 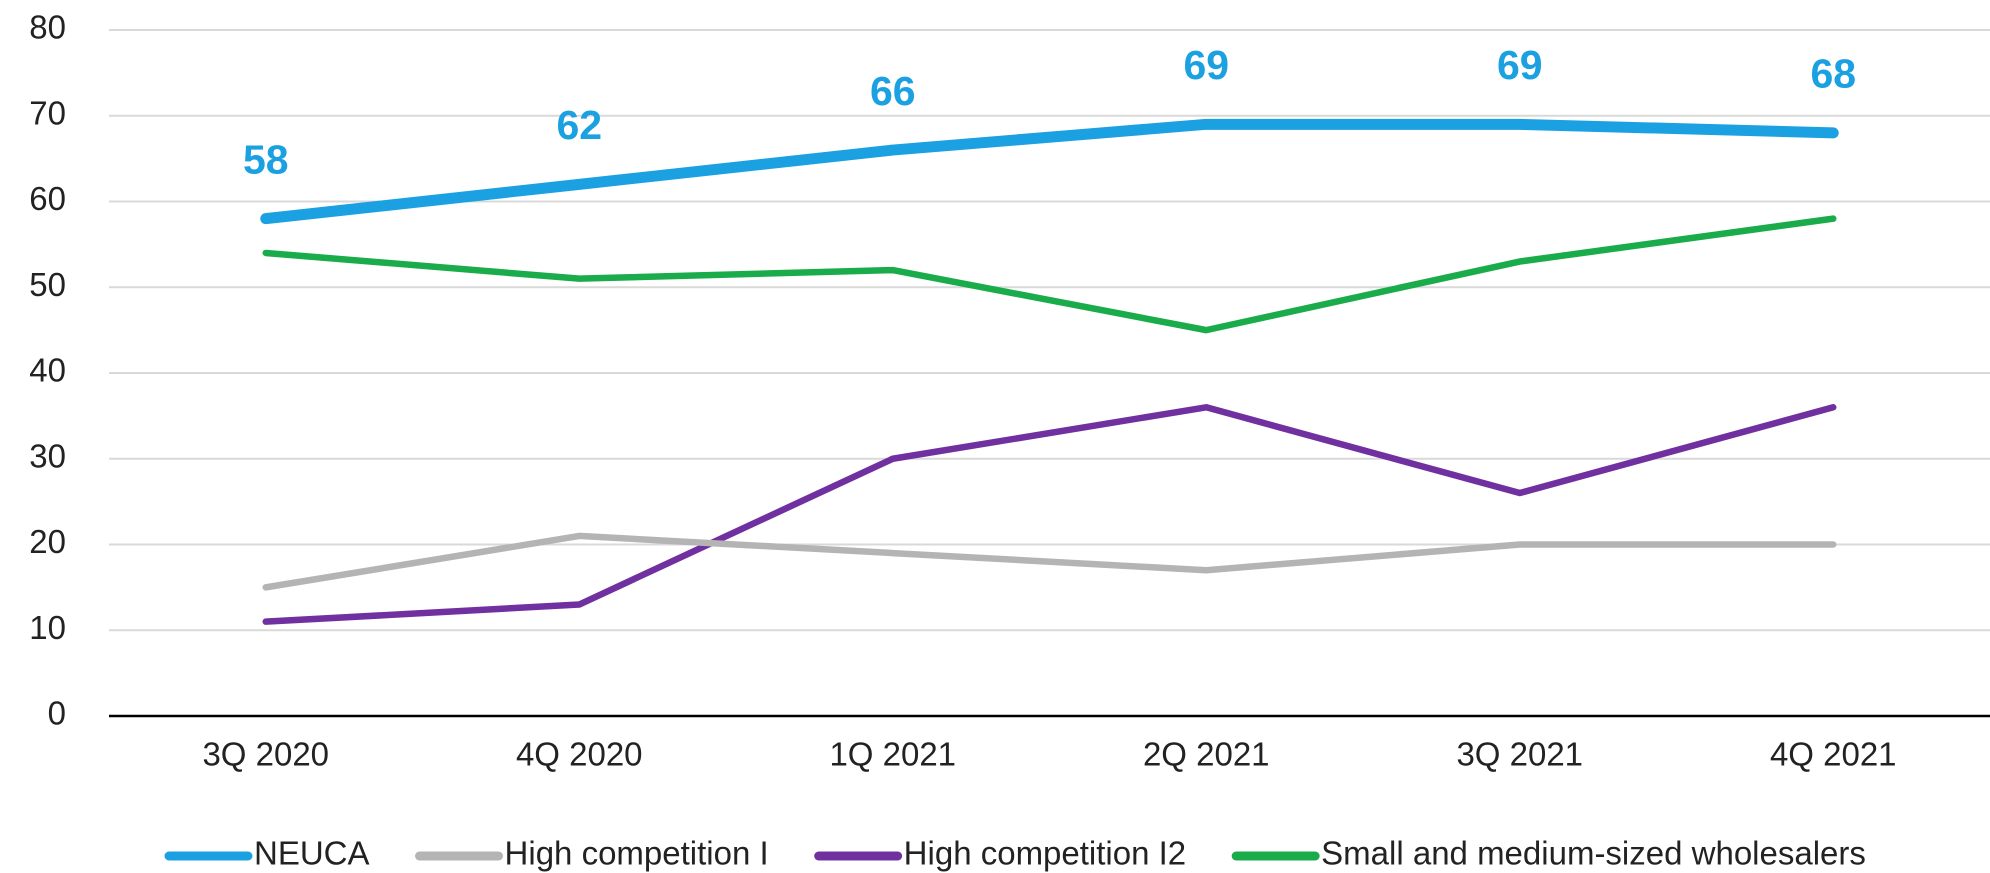 I want to click on x-tick-label: 2Q 2021, so click(x=1206, y=754).